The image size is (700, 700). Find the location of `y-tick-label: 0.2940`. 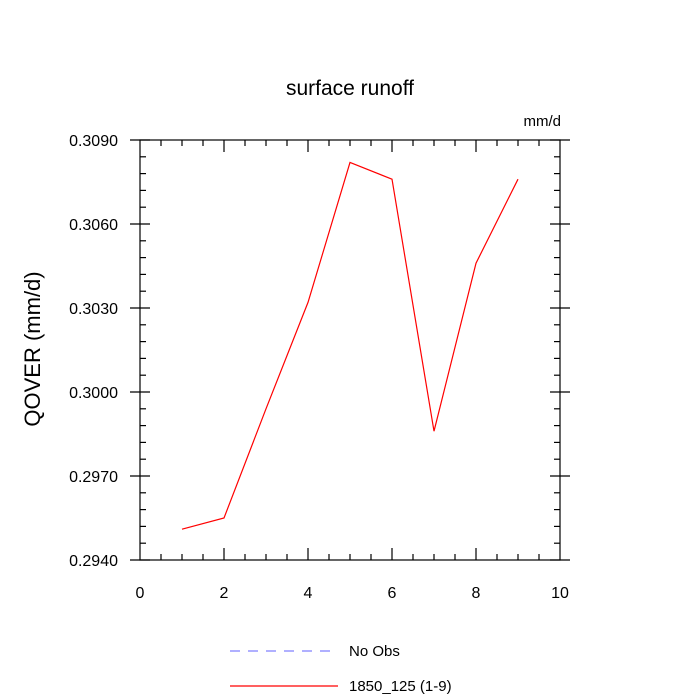

y-tick-label: 0.2940 is located at coordinates (93, 561).